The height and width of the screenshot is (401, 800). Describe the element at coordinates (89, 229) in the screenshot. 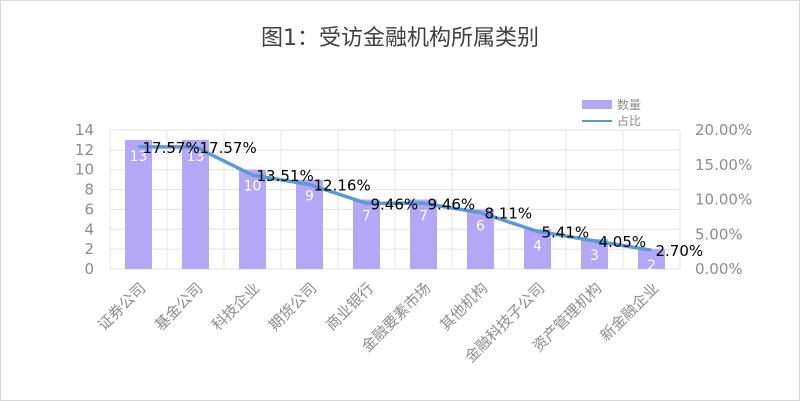

I see `left-axis-tick: 4` at that location.